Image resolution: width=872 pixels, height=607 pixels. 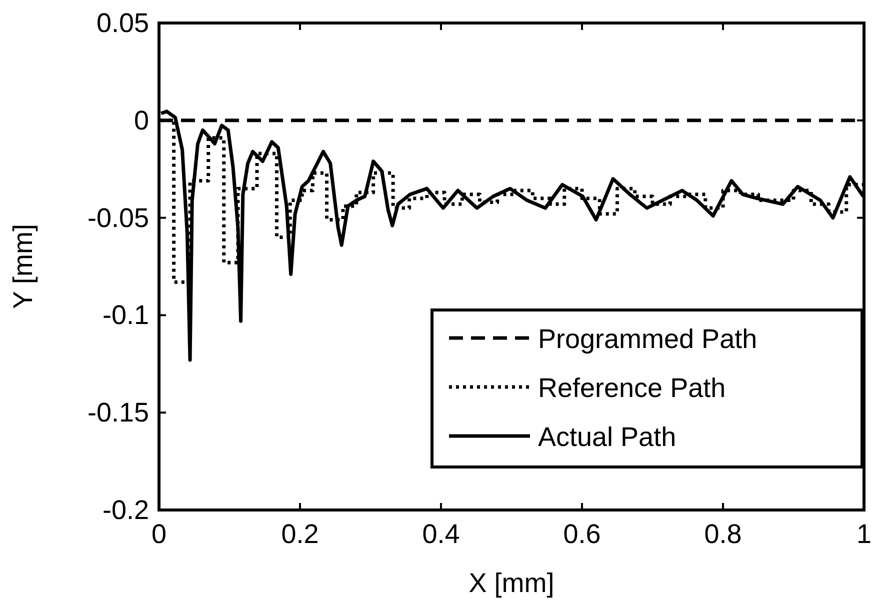 What do you see at coordinates (118, 217) in the screenshot?
I see `y-tick-label: -0.05` at bounding box center [118, 217].